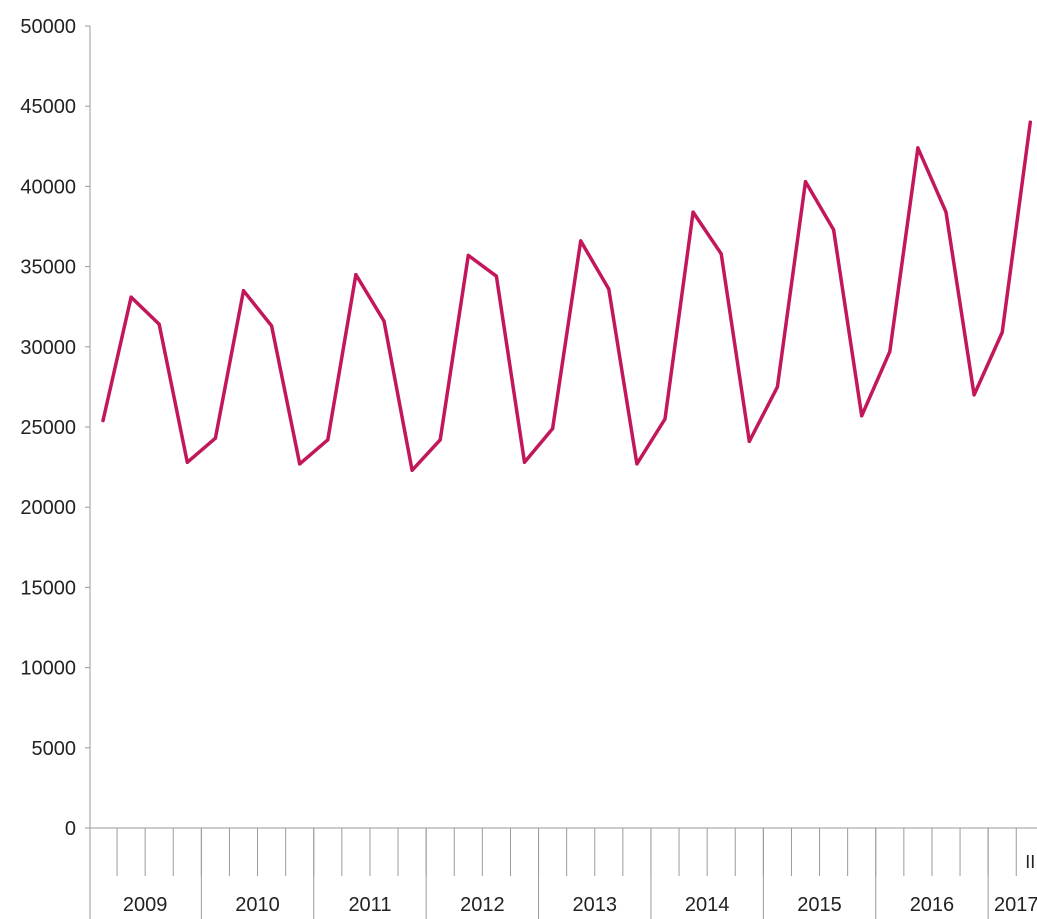 This screenshot has height=919, width=1037. What do you see at coordinates (48, 669) in the screenshot?
I see `y-tick-label: 10000` at bounding box center [48, 669].